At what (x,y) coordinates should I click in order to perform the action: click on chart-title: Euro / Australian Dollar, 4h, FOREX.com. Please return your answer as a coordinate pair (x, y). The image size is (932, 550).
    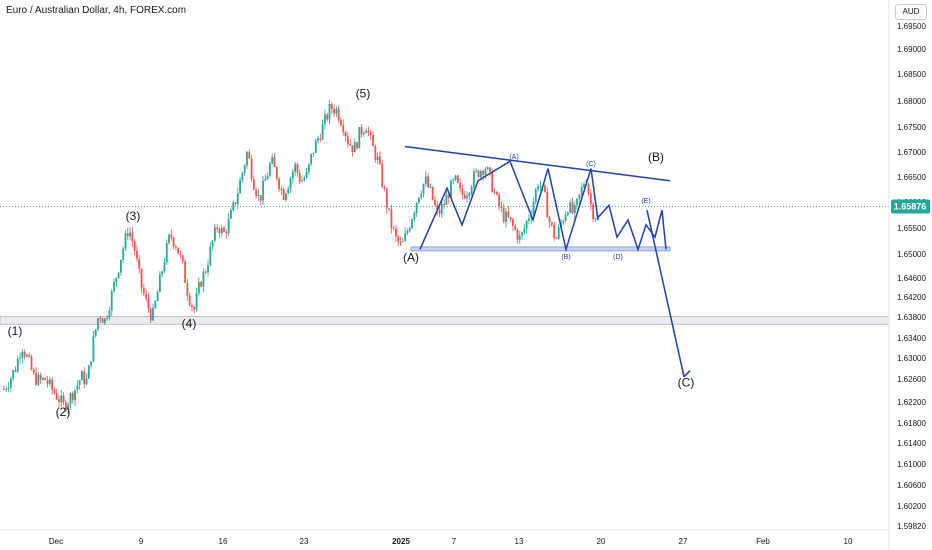
    Looking at the image, I should click on (96, 10).